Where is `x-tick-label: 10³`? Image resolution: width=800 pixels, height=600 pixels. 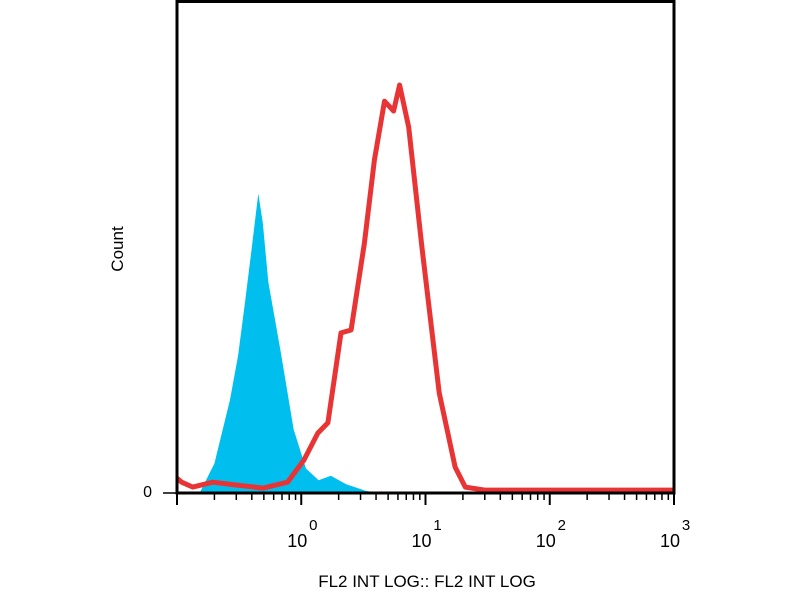 x-tick-label: 10³ is located at coordinates (675, 534).